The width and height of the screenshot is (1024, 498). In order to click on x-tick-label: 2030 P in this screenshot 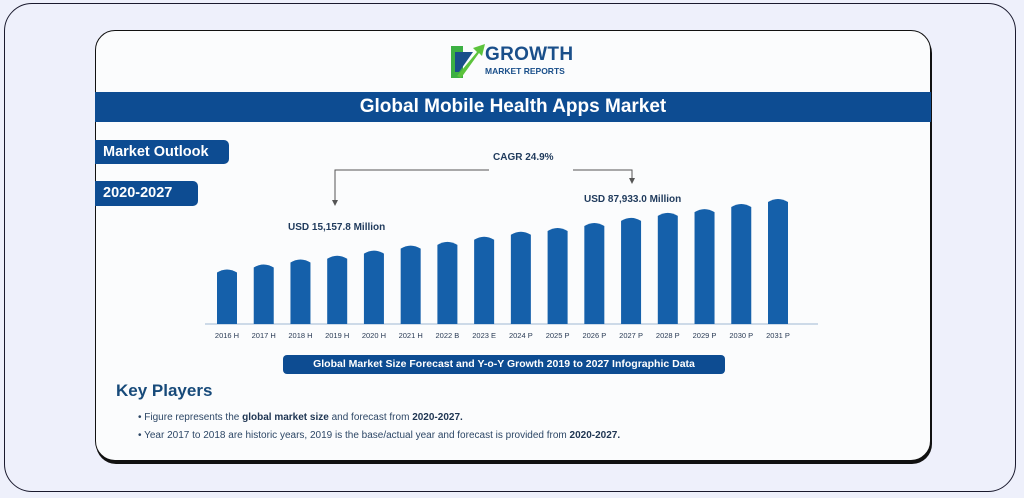, I will do `click(741, 335)`.